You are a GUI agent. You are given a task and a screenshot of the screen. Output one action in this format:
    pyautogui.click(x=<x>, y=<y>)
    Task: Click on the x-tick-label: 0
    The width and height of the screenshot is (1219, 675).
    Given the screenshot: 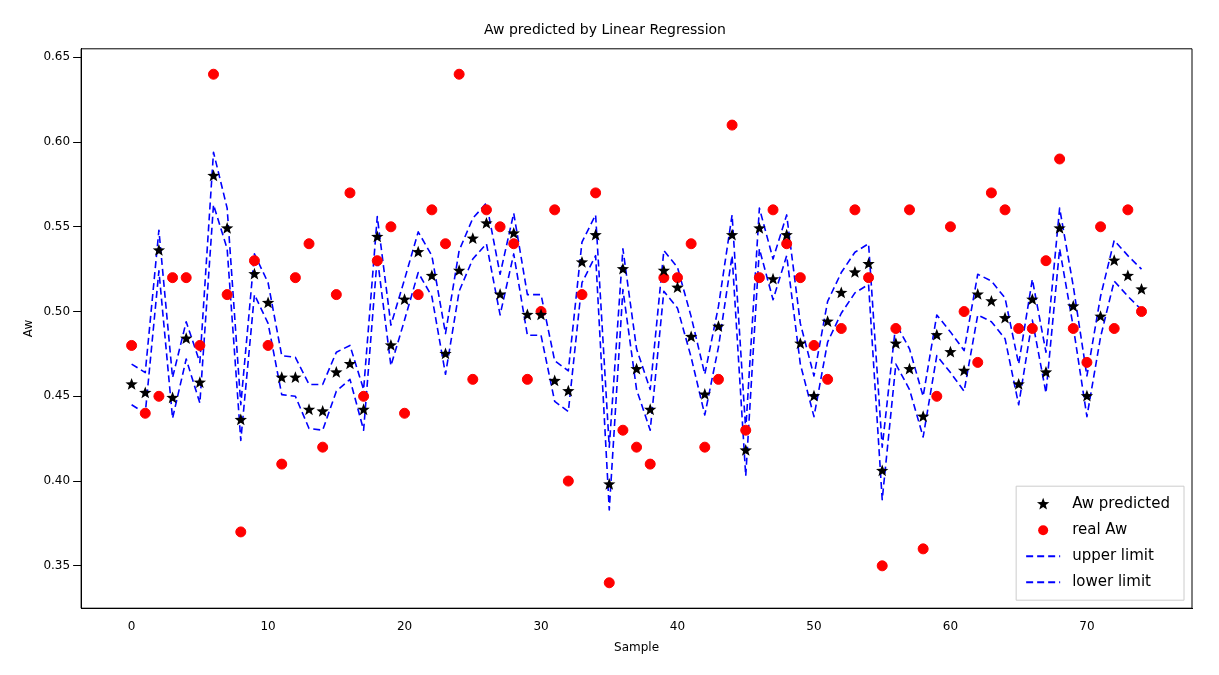 What is the action you would take?
    pyautogui.click(x=131, y=625)
    